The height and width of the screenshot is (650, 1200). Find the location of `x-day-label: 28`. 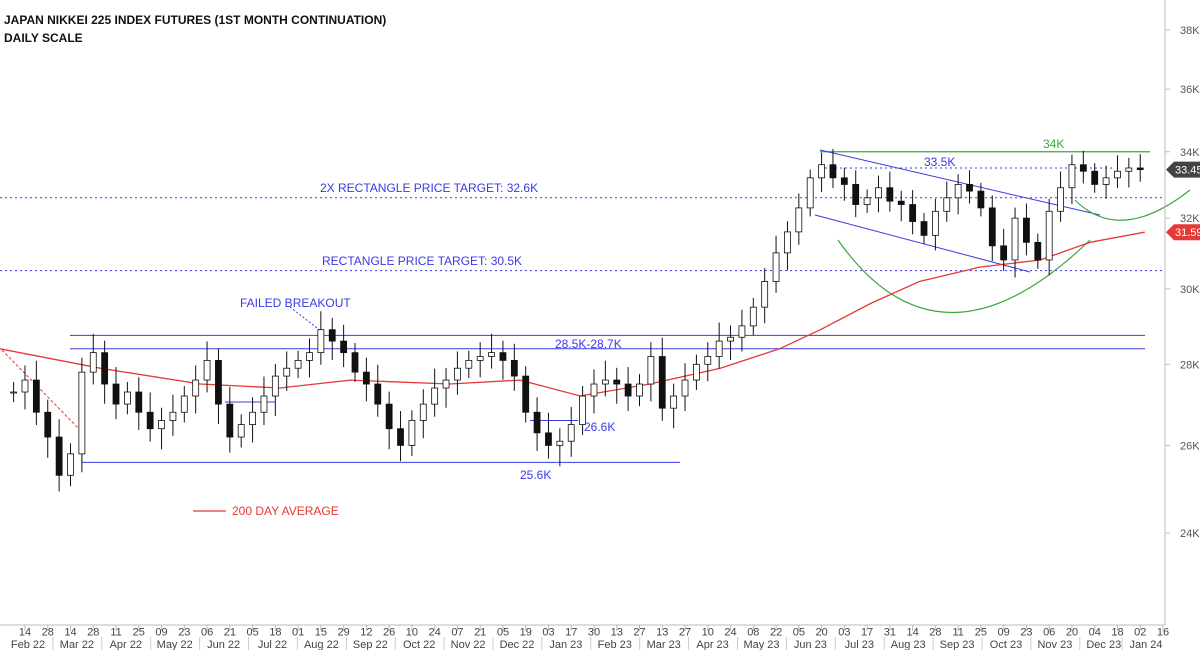

x-day-label: 28 is located at coordinates (935, 632).